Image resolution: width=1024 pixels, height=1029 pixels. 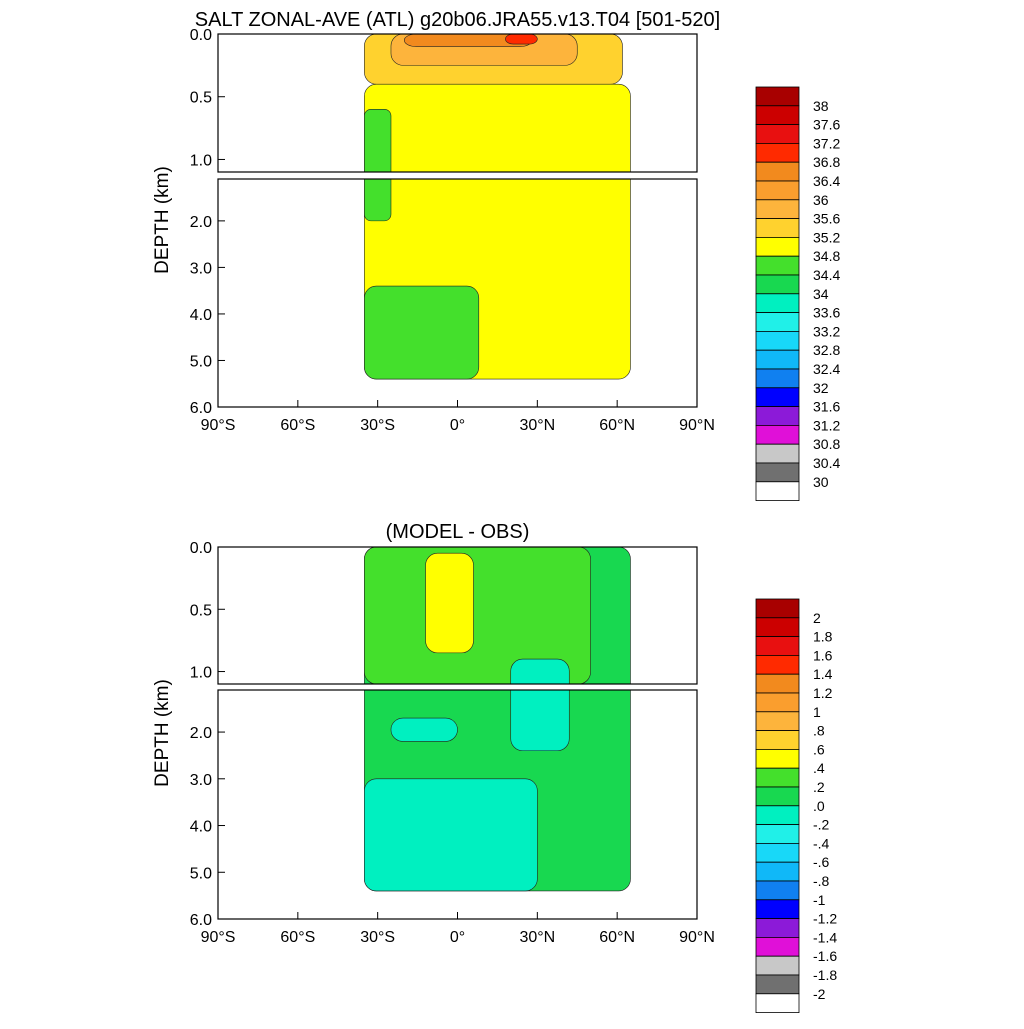 What do you see at coordinates (826, 143) in the screenshot?
I see `colorbar-label: 37.2` at bounding box center [826, 143].